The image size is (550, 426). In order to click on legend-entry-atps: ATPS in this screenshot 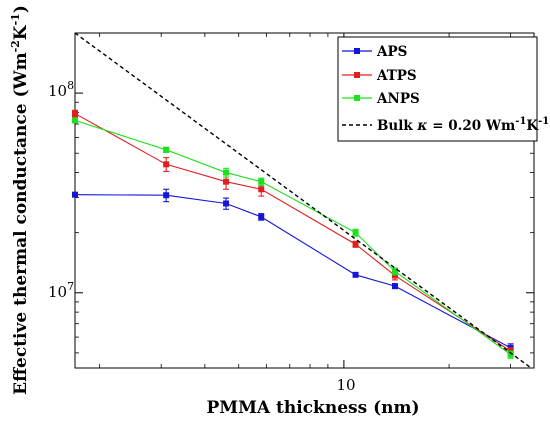, I will do `click(379, 76)`.